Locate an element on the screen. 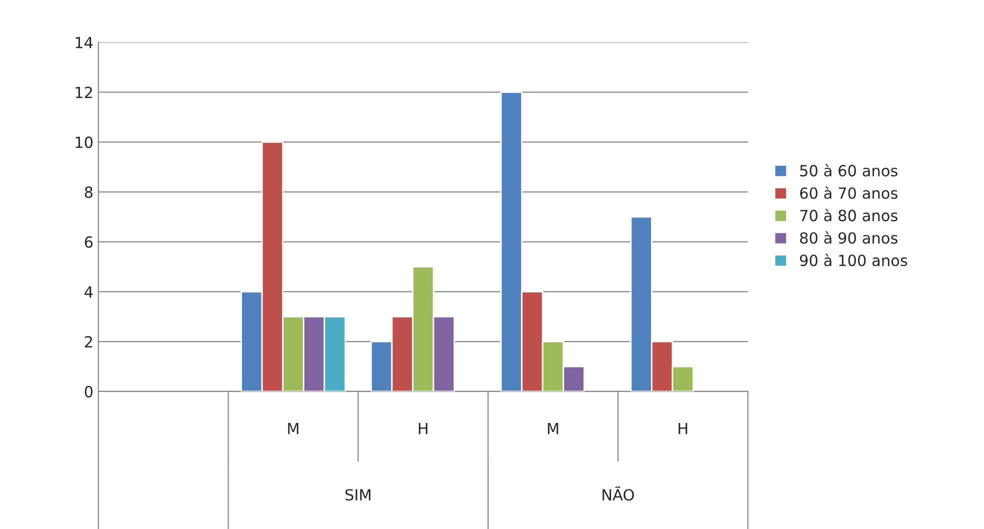 The image size is (984, 529). legend-label: 70 à 80 anos is located at coordinates (849, 215).